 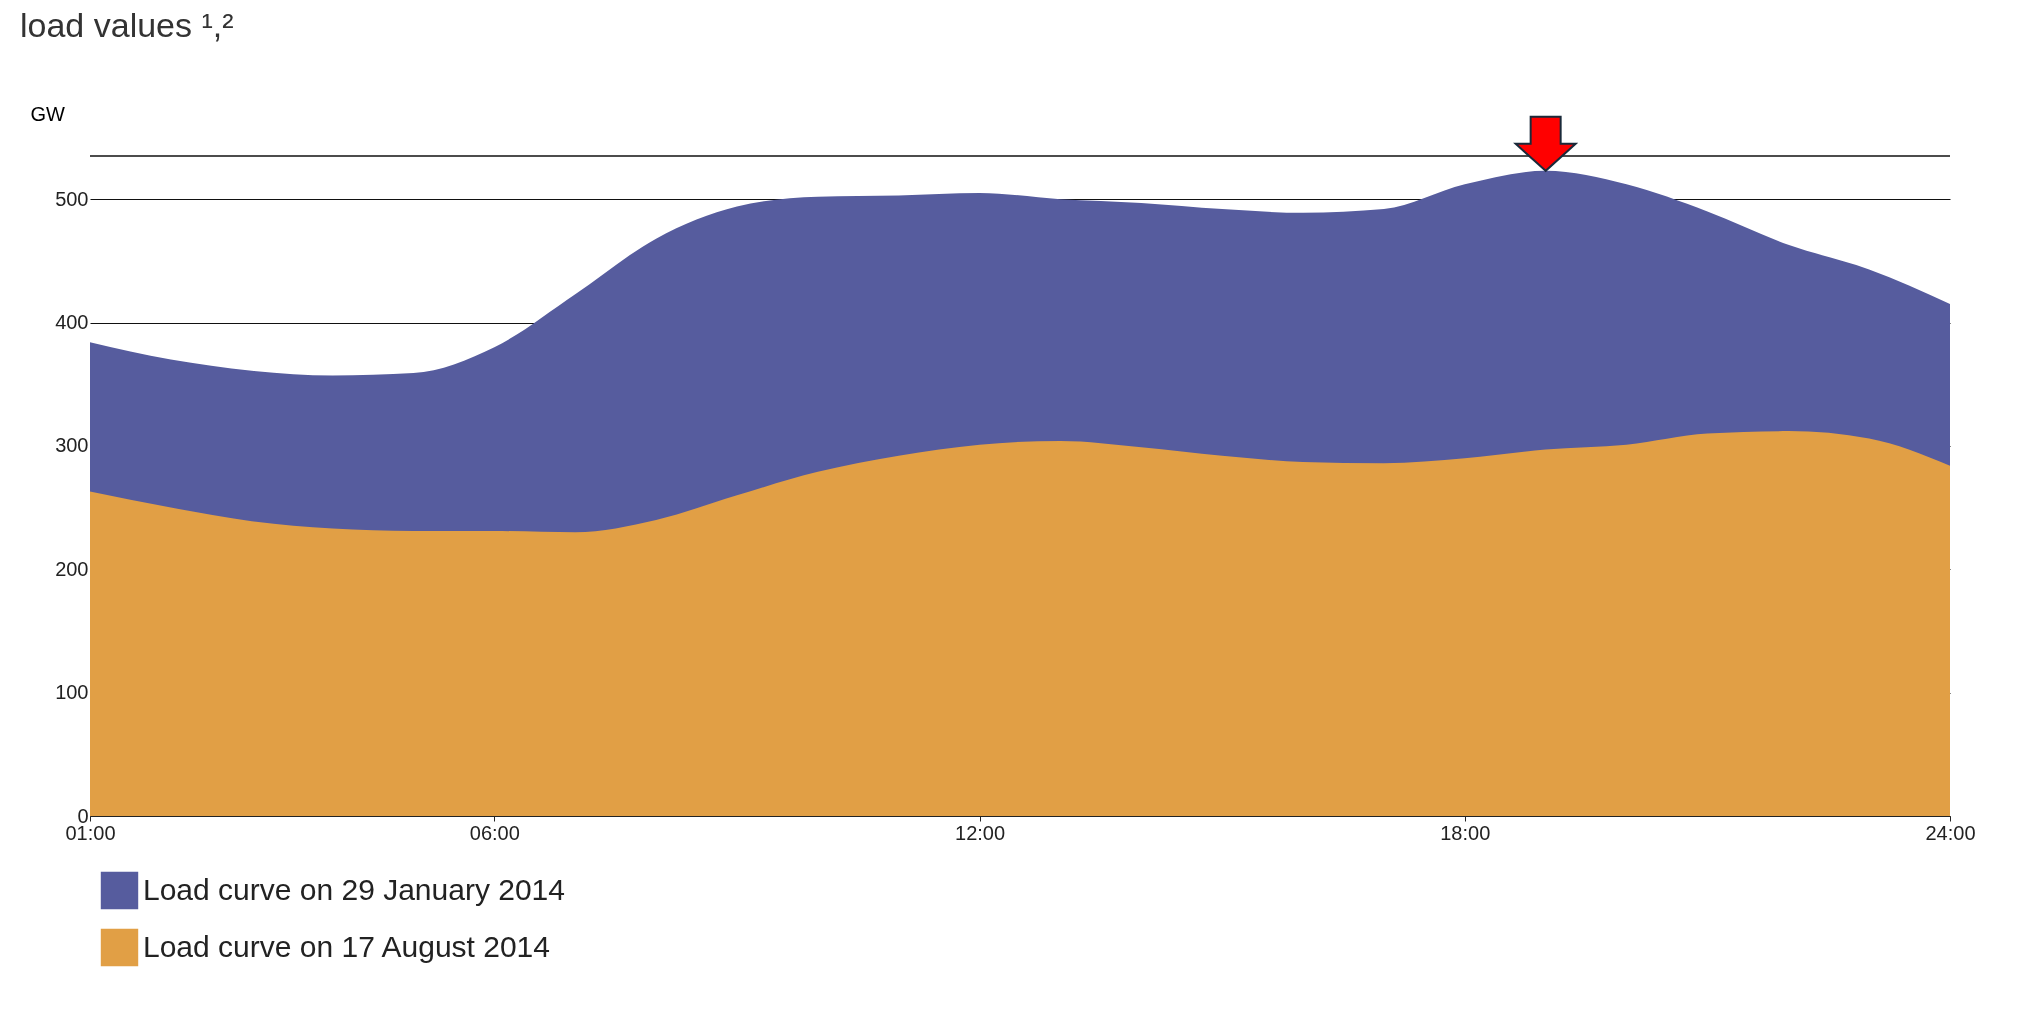 I want to click on y-tick-label: 400, so click(x=72, y=322).